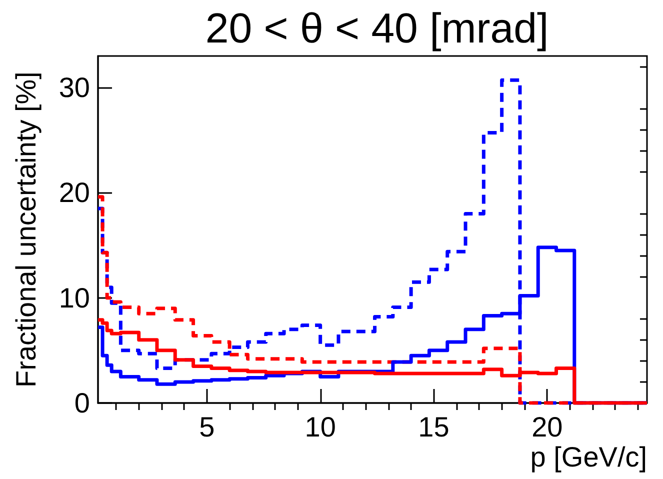 This screenshot has width=663, height=479. What do you see at coordinates (74, 88) in the screenshot?
I see `y-tick-label: 30` at bounding box center [74, 88].